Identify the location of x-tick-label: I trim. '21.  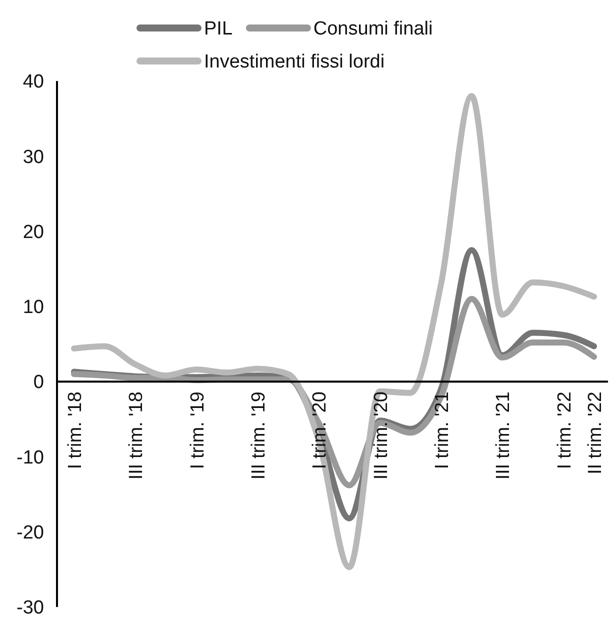
(443, 431).